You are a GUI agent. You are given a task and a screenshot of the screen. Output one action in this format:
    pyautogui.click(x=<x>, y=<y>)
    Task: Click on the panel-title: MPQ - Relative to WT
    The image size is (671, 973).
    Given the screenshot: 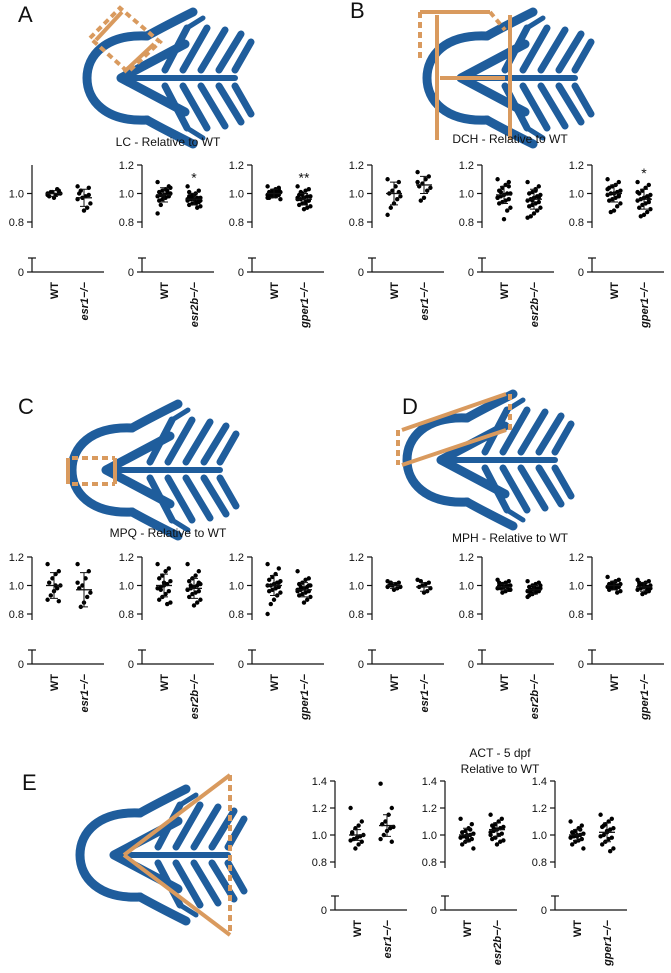 What is the action you would take?
    pyautogui.click(x=168, y=533)
    